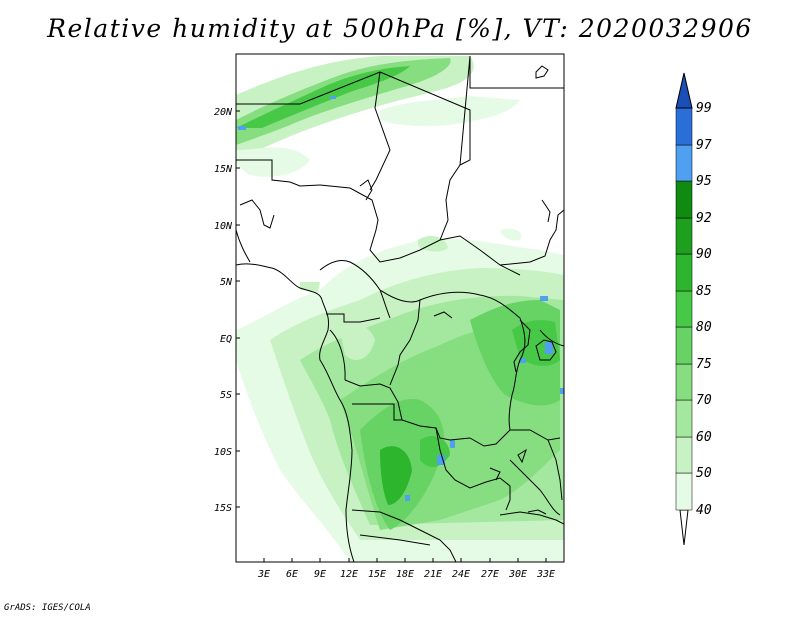  I want to click on lon-label: 24E, so click(461, 574).